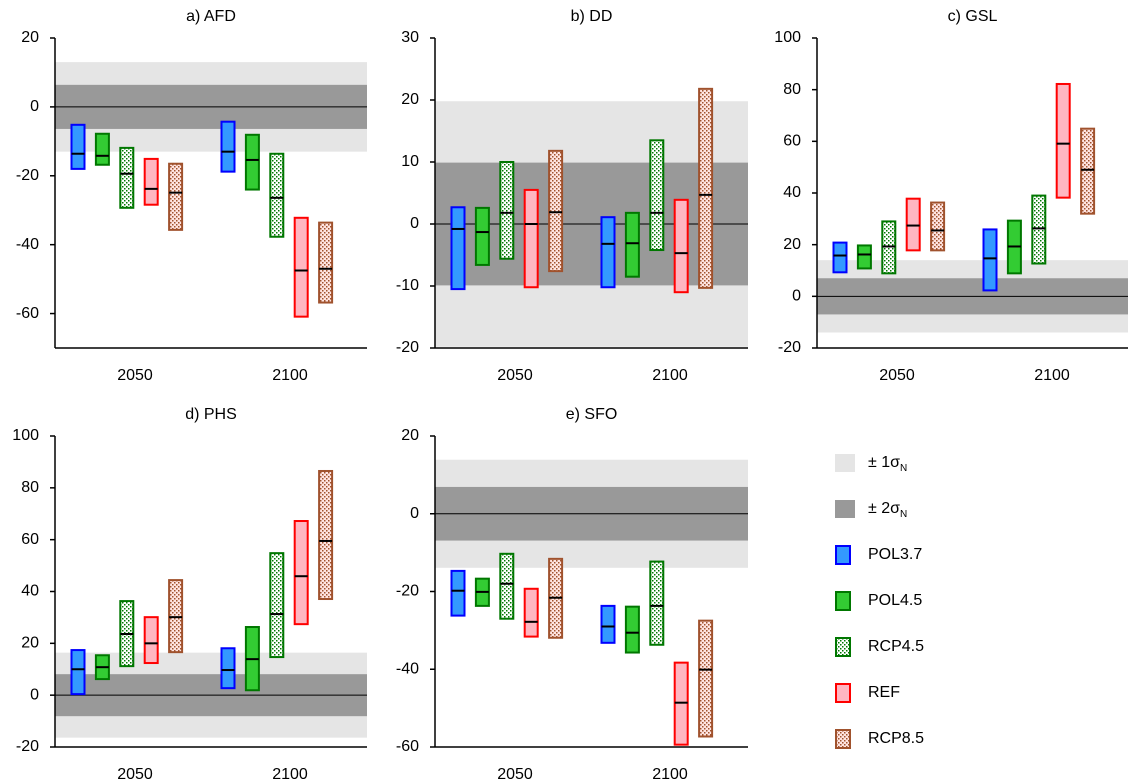 The image size is (1128, 782). Describe the element at coordinates (895, 600) in the screenshot. I see `legend-label: POL4.5` at that location.